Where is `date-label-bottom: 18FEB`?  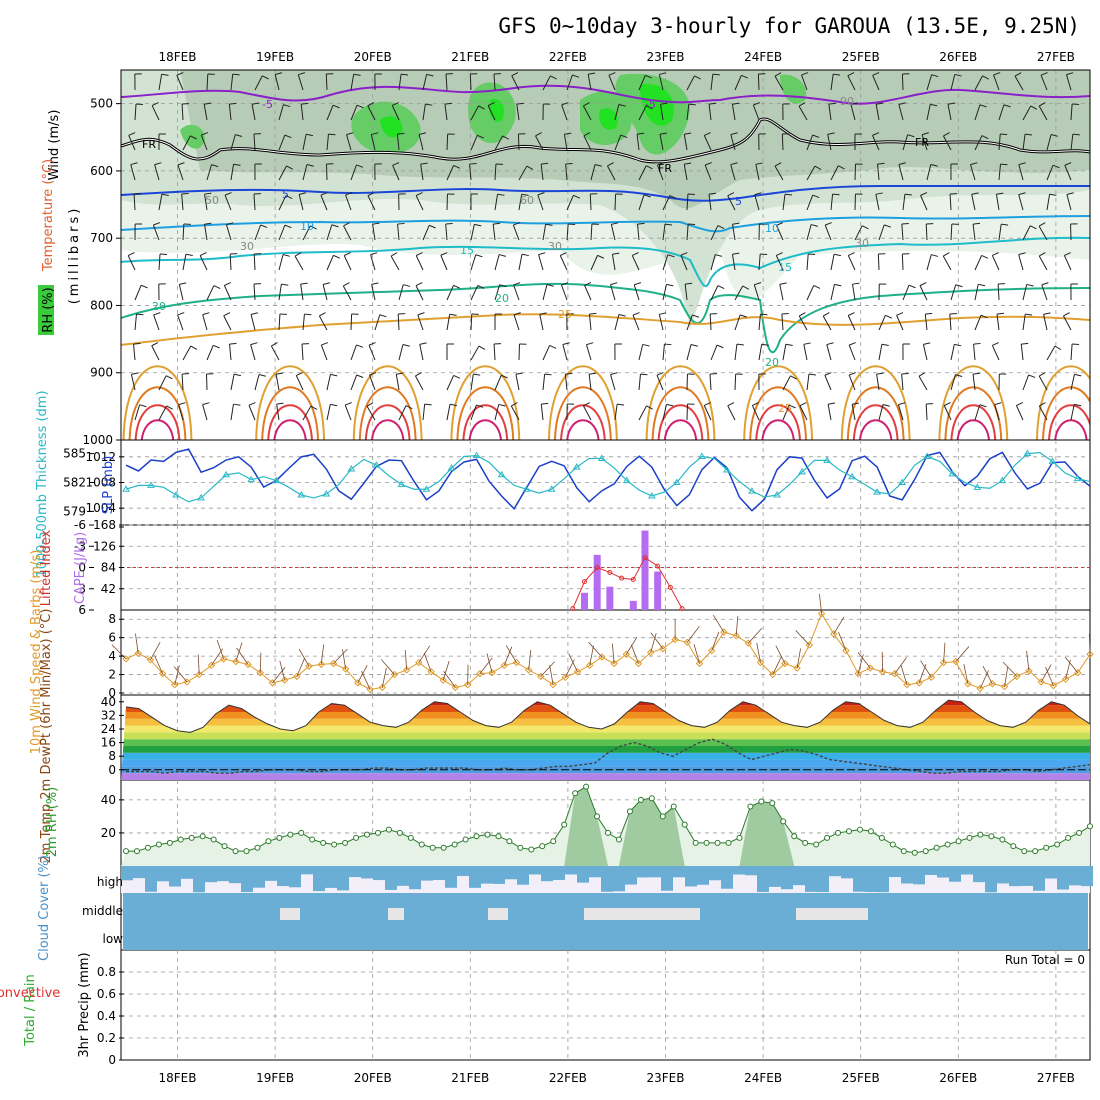
date-label-bottom: 18FEB is located at coordinates (178, 1078).